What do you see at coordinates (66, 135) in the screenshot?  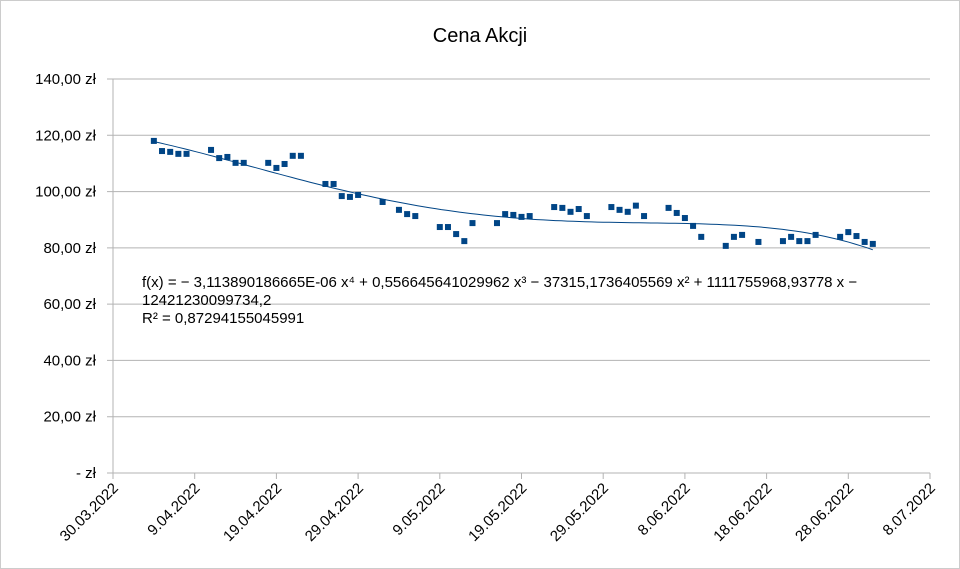 I see `y-tick-label: 120,00 zł` at bounding box center [66, 135].